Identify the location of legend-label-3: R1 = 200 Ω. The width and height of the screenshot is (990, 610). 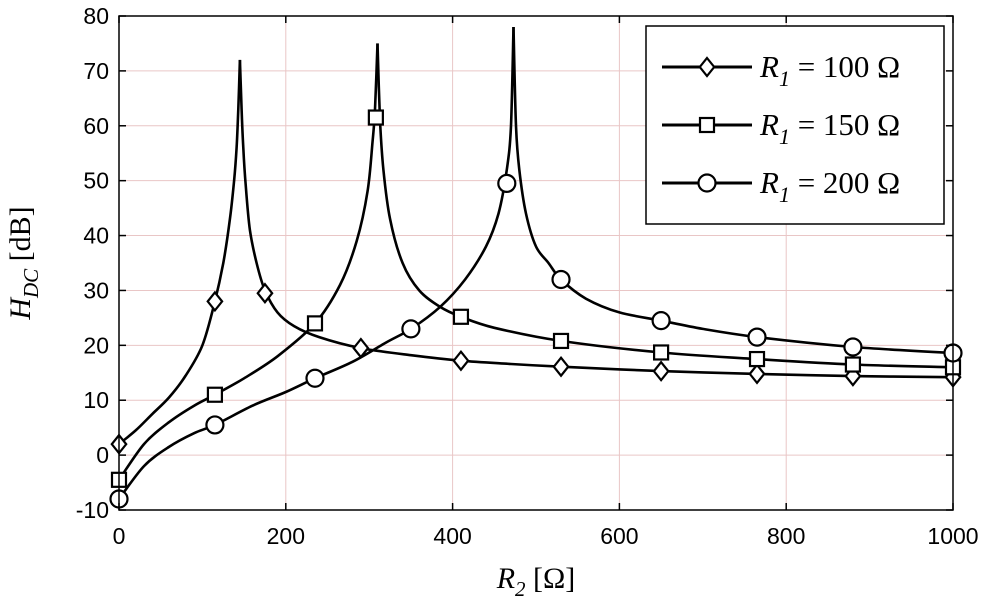
(829, 186).